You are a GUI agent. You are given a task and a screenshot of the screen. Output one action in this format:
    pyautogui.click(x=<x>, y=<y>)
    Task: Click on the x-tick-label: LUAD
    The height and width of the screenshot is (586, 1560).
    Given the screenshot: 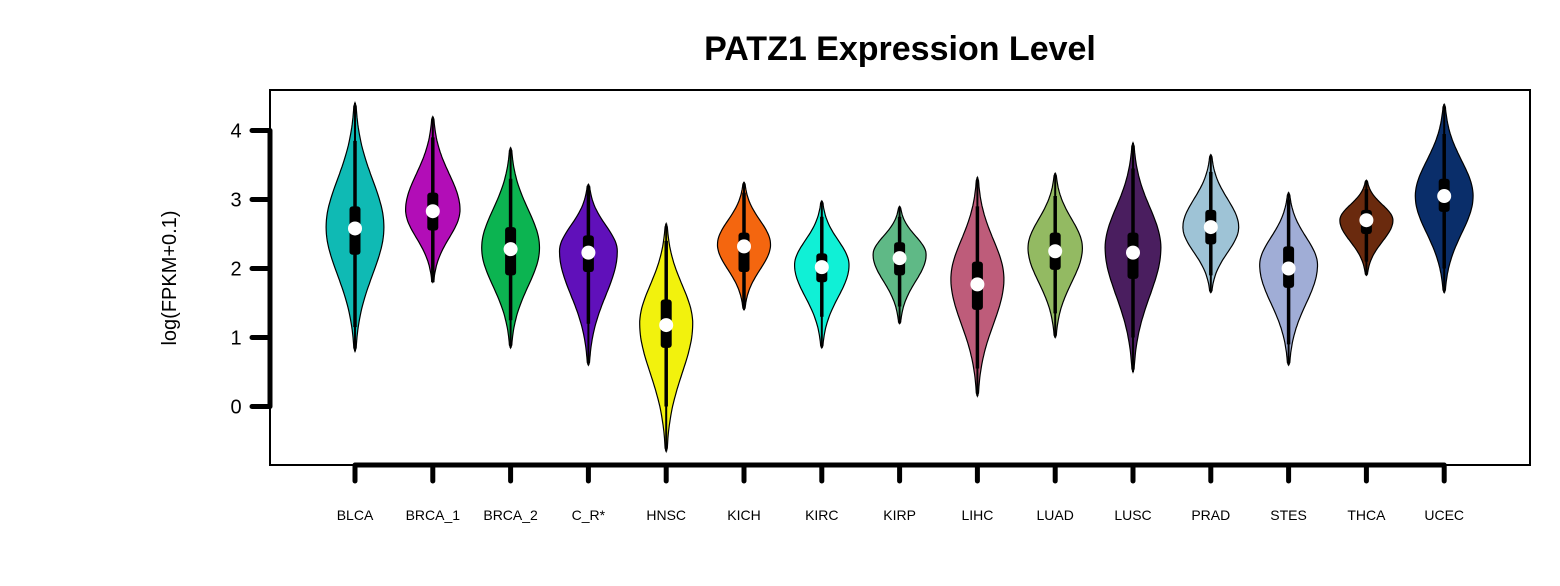 What is the action you would take?
    pyautogui.click(x=1055, y=515)
    